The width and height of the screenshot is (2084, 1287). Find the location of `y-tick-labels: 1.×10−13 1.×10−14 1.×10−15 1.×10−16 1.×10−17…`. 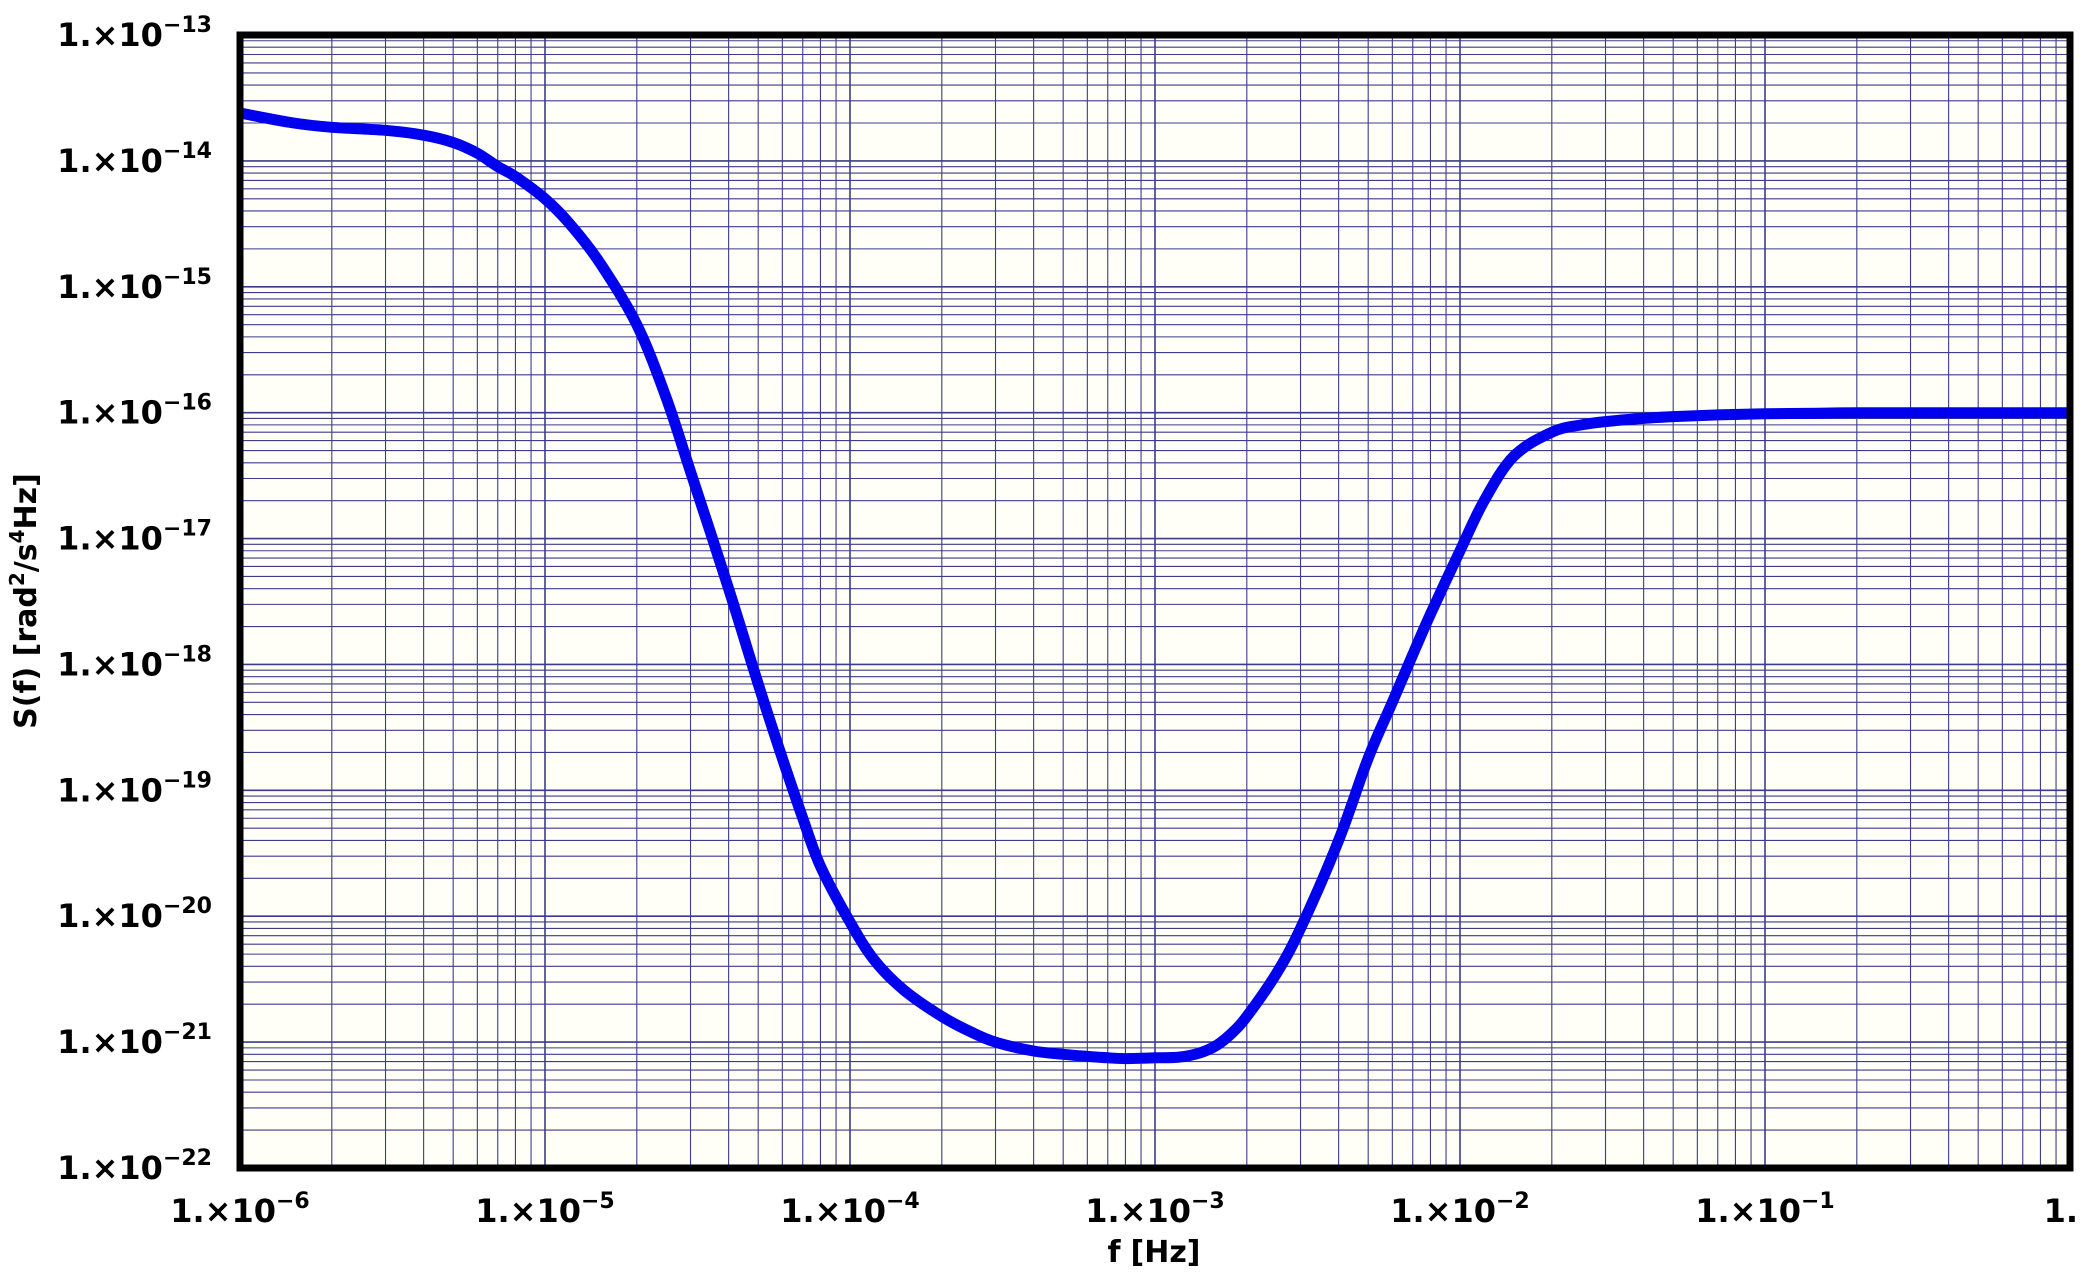

y-tick-labels: 1.×10−13 1.×10−14 1.×10−15 1.×10−16 1.×10−17… is located at coordinates (134, 600).